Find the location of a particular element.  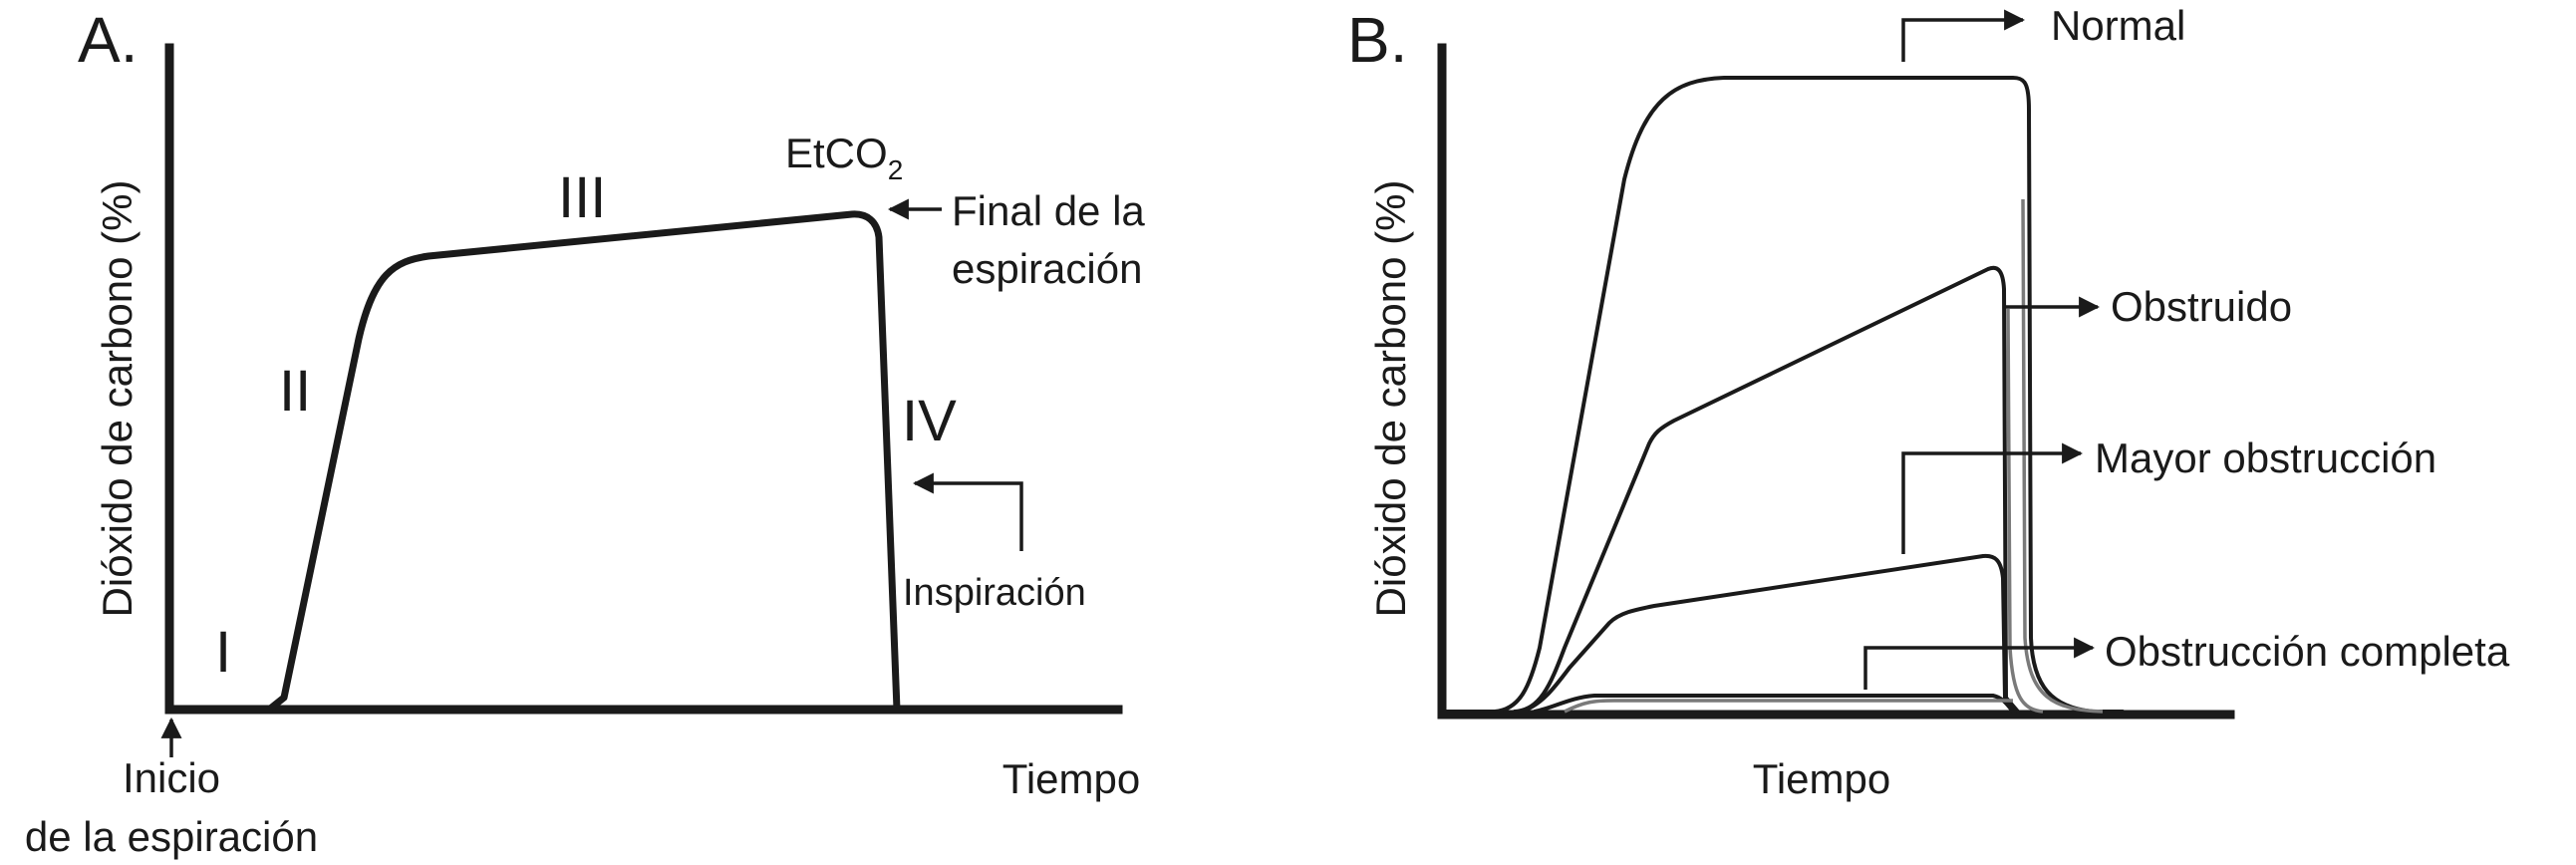

panel-a-x-axis-title: Tiempo is located at coordinates (1071, 778).